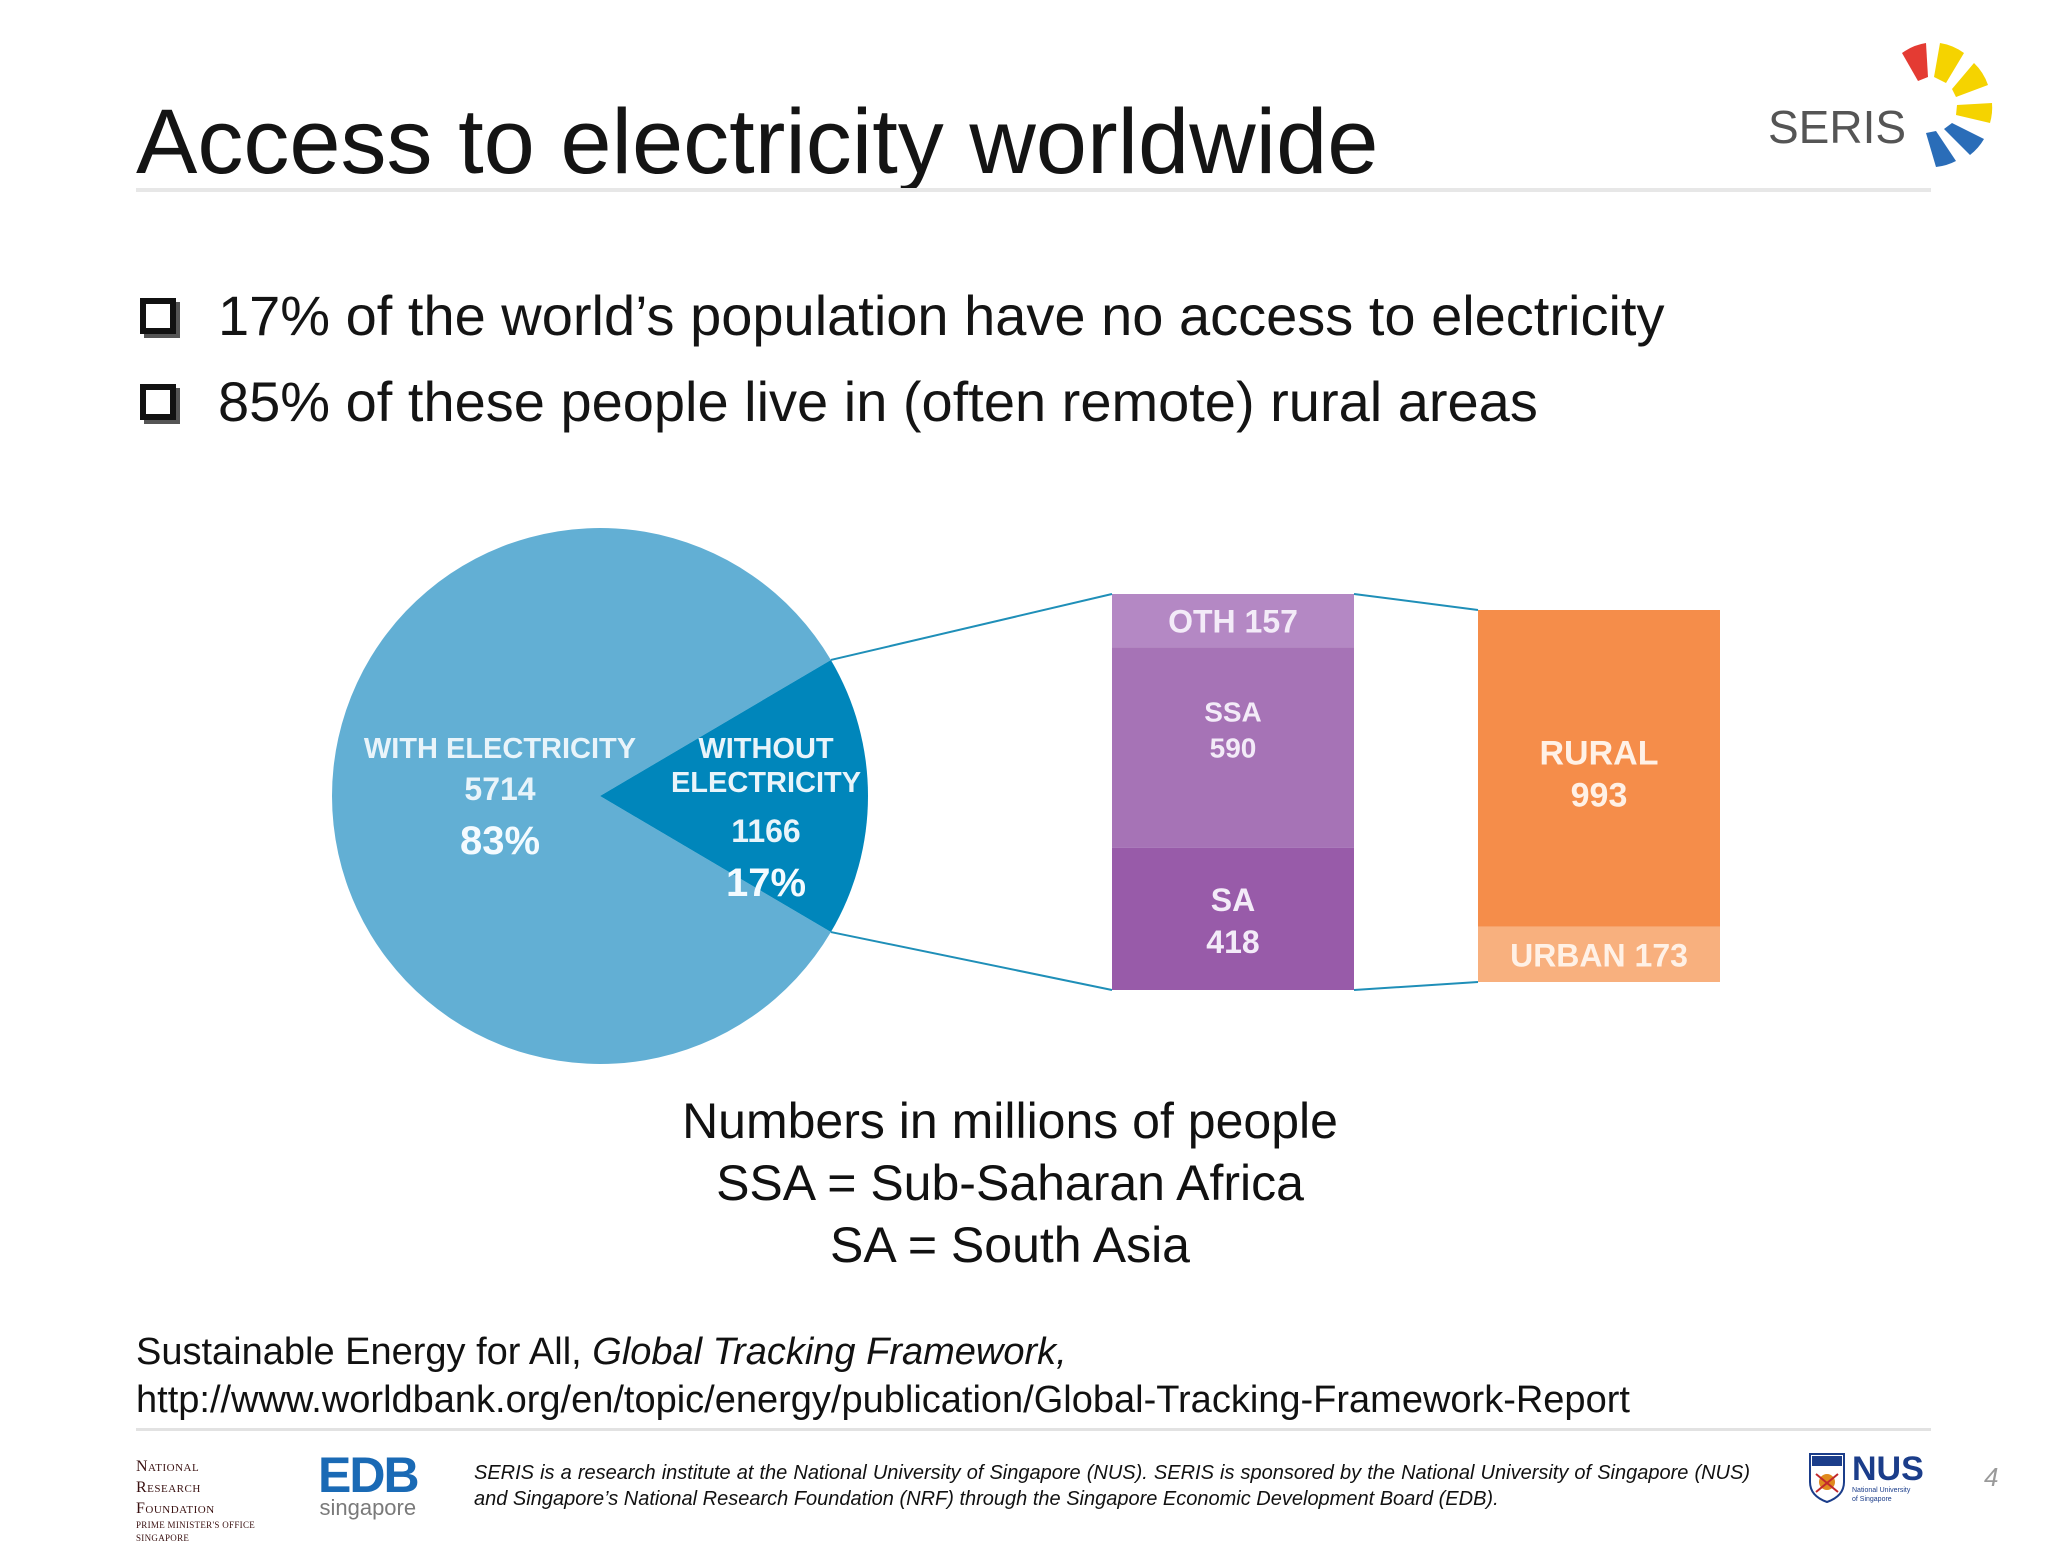  Describe the element at coordinates (1915, 62) in the screenshot. I see `logo-ray-red` at that location.